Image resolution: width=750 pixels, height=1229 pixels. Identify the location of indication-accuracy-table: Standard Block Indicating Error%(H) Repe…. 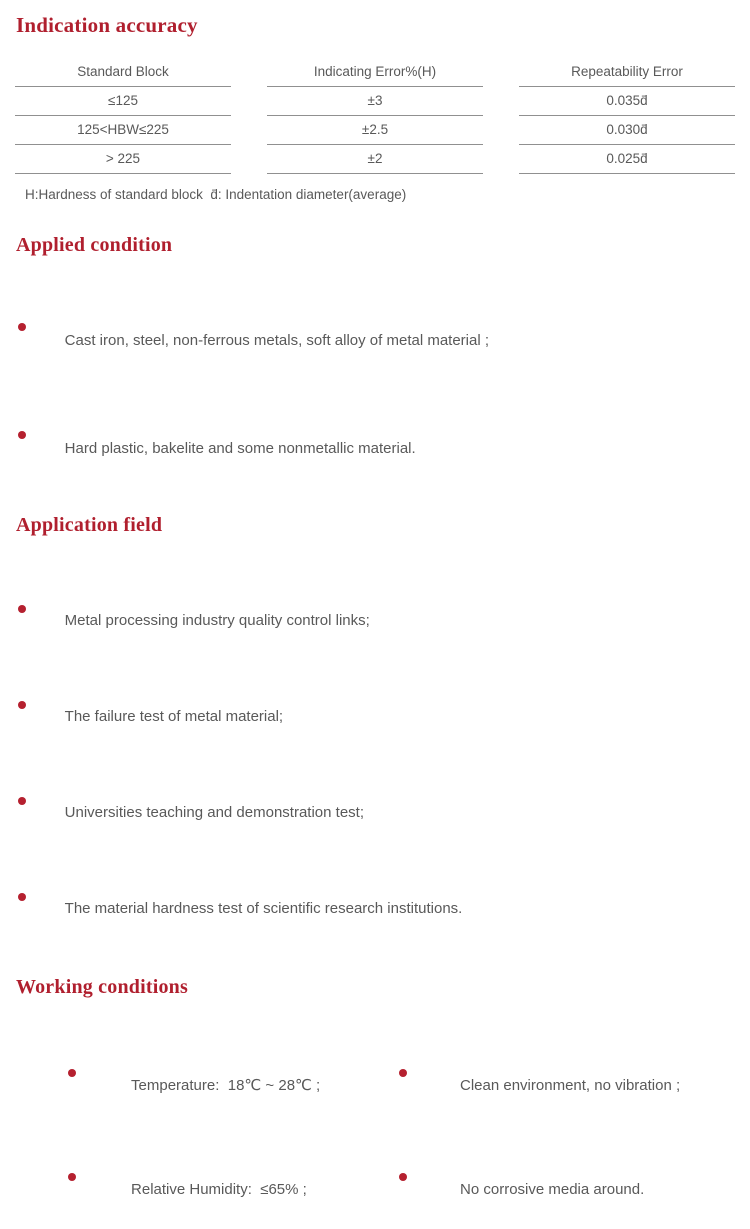
(375, 116).